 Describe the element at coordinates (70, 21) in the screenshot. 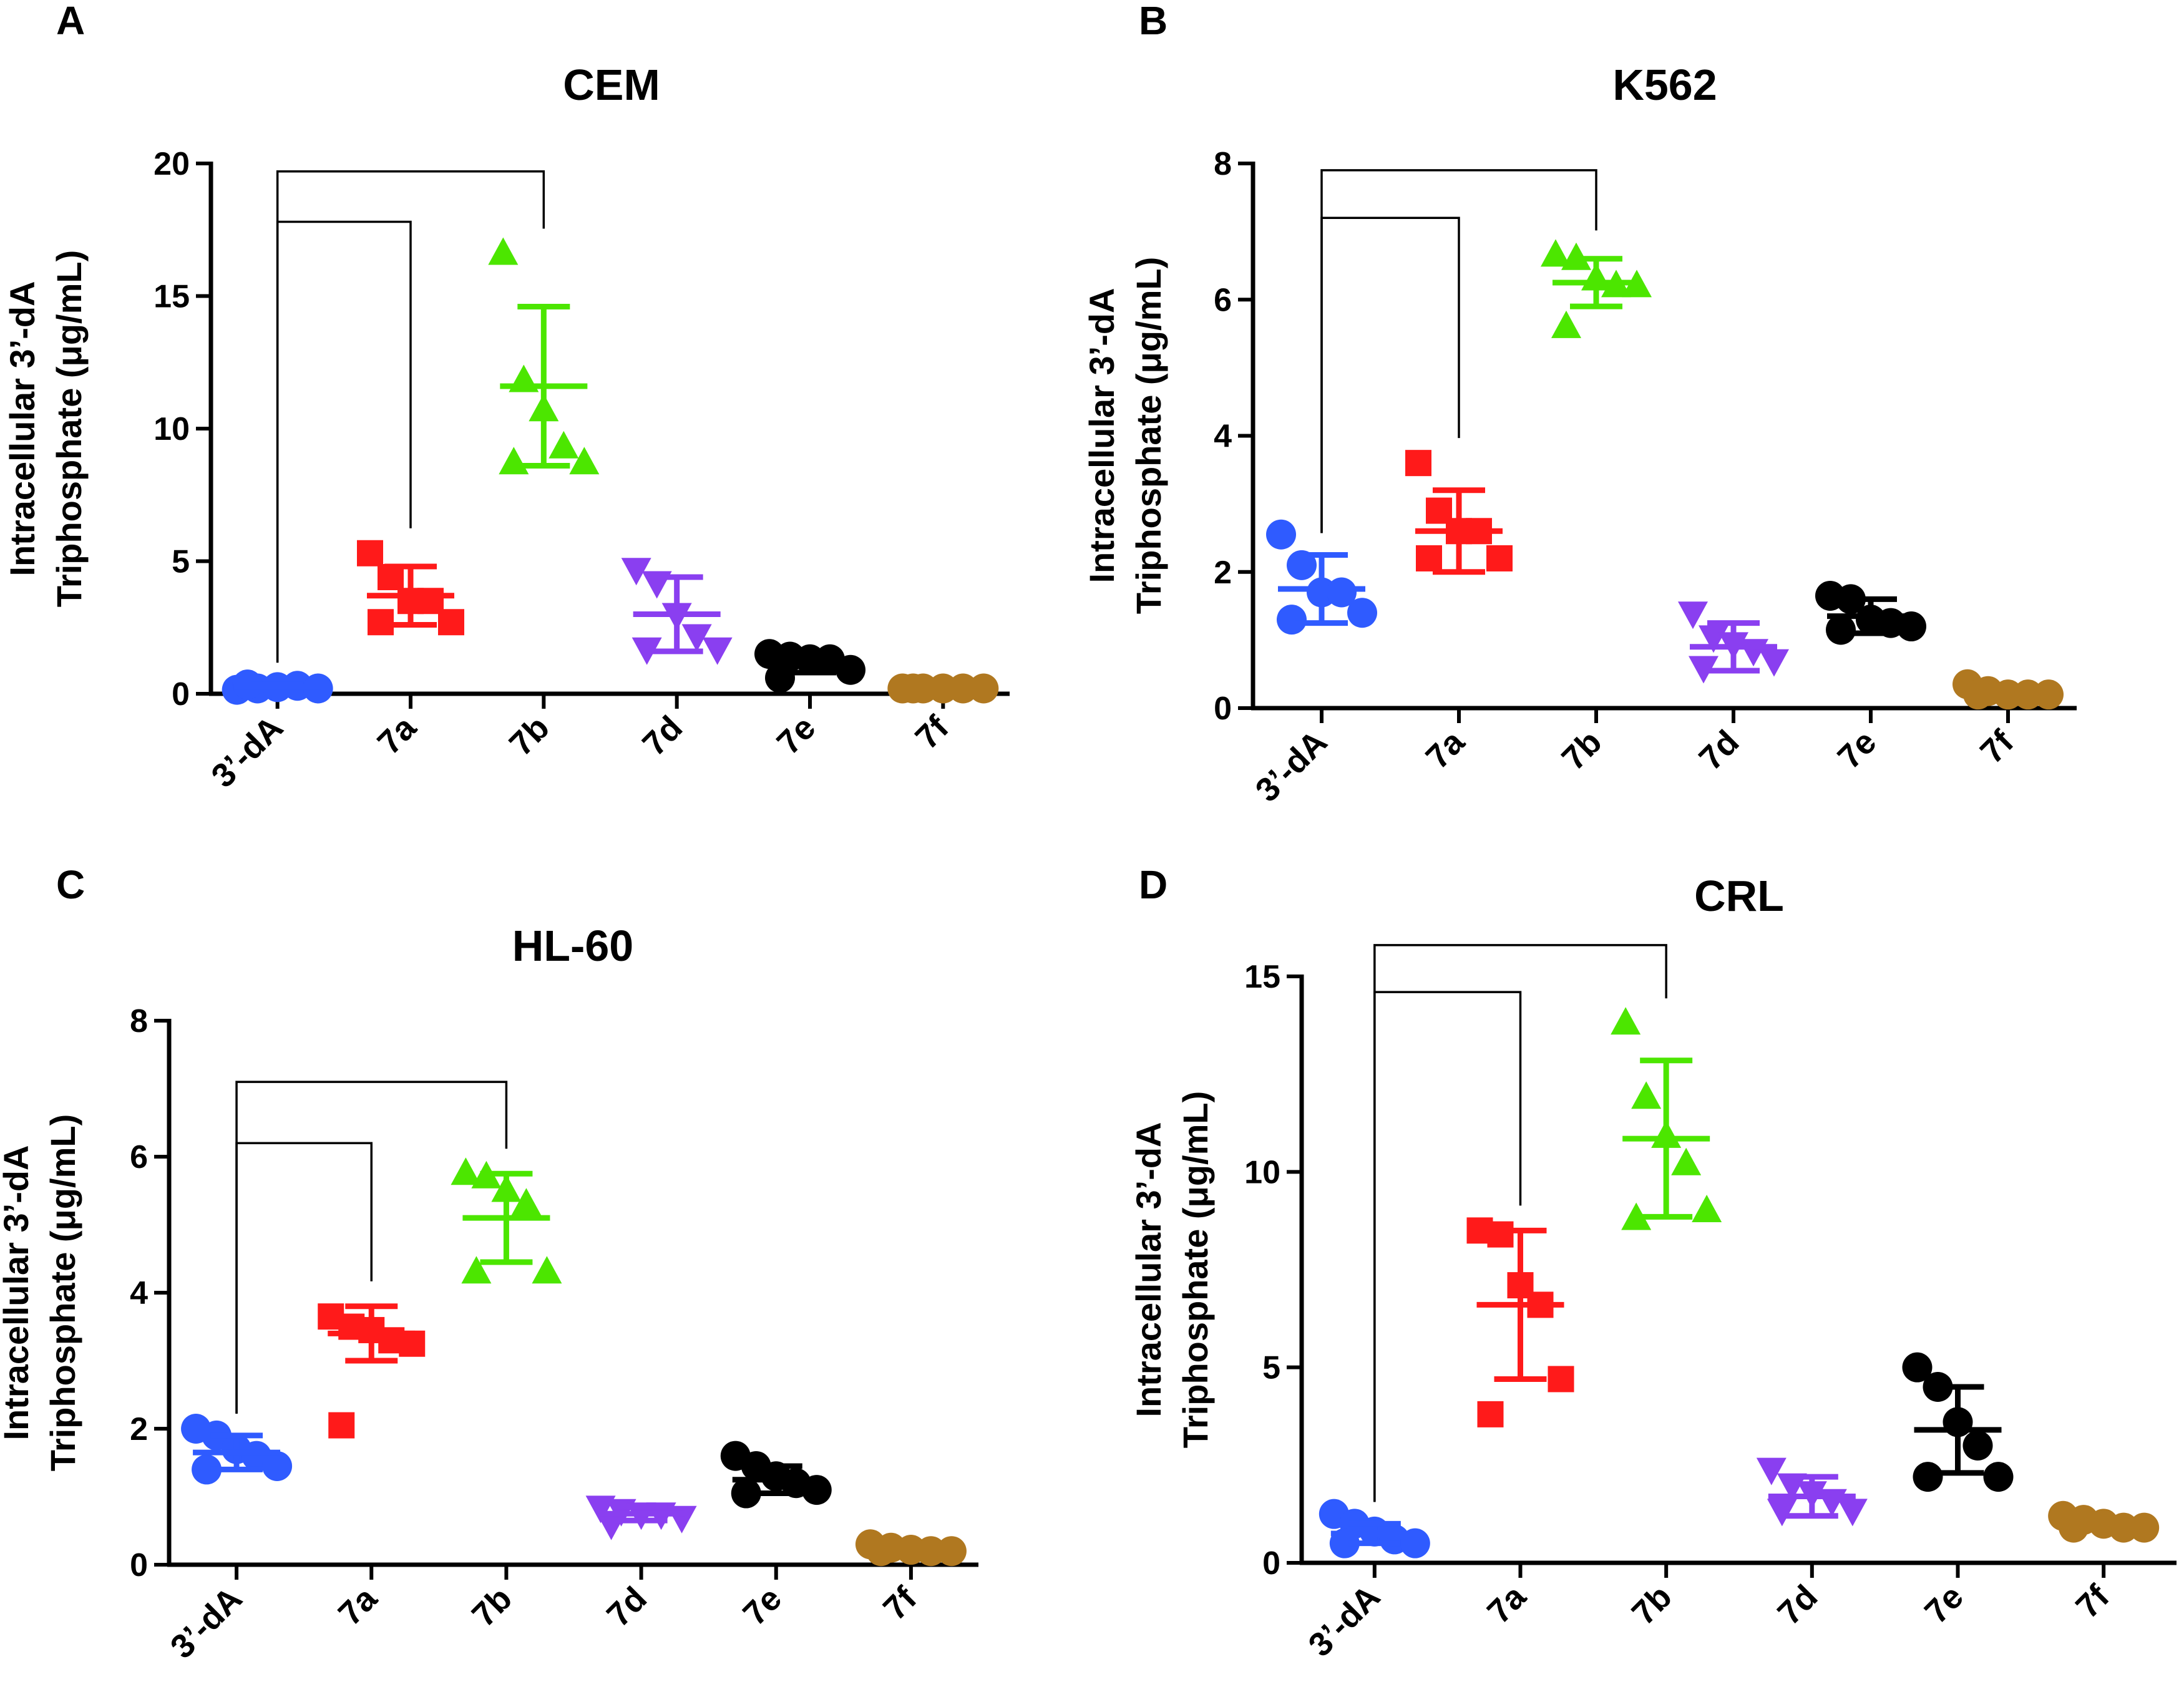

I see `panel-letter: A` at that location.